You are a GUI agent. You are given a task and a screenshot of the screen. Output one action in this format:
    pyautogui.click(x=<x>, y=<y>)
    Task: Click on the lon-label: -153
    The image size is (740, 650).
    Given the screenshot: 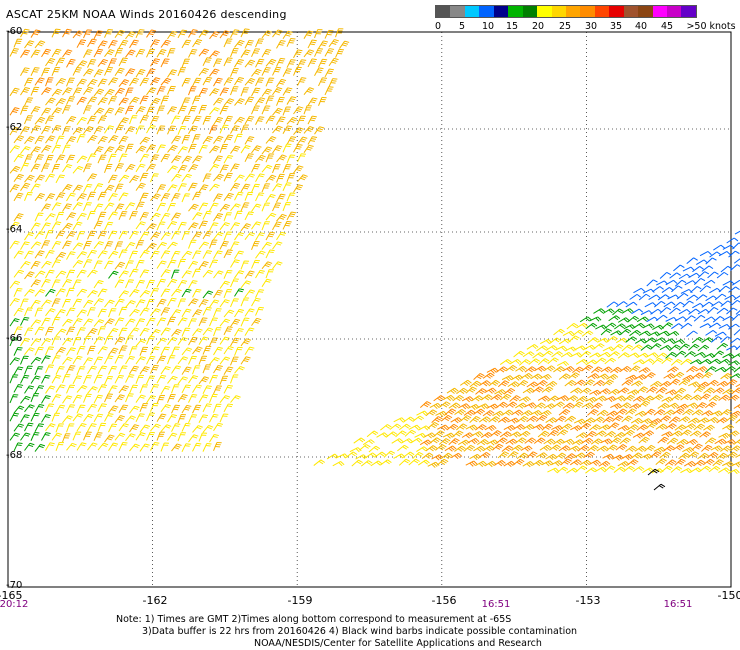 What is the action you would take?
    pyautogui.click(x=588, y=600)
    